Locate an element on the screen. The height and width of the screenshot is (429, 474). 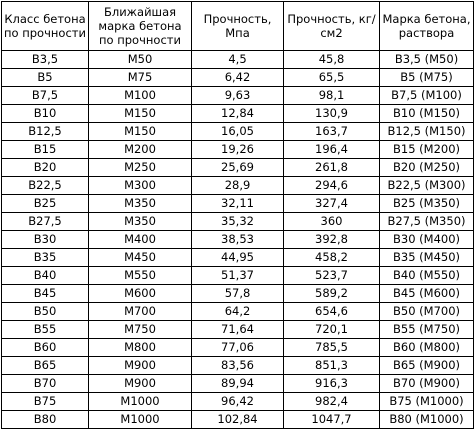
cell-strength-kgcm2: 327,4 is located at coordinates (331, 203).